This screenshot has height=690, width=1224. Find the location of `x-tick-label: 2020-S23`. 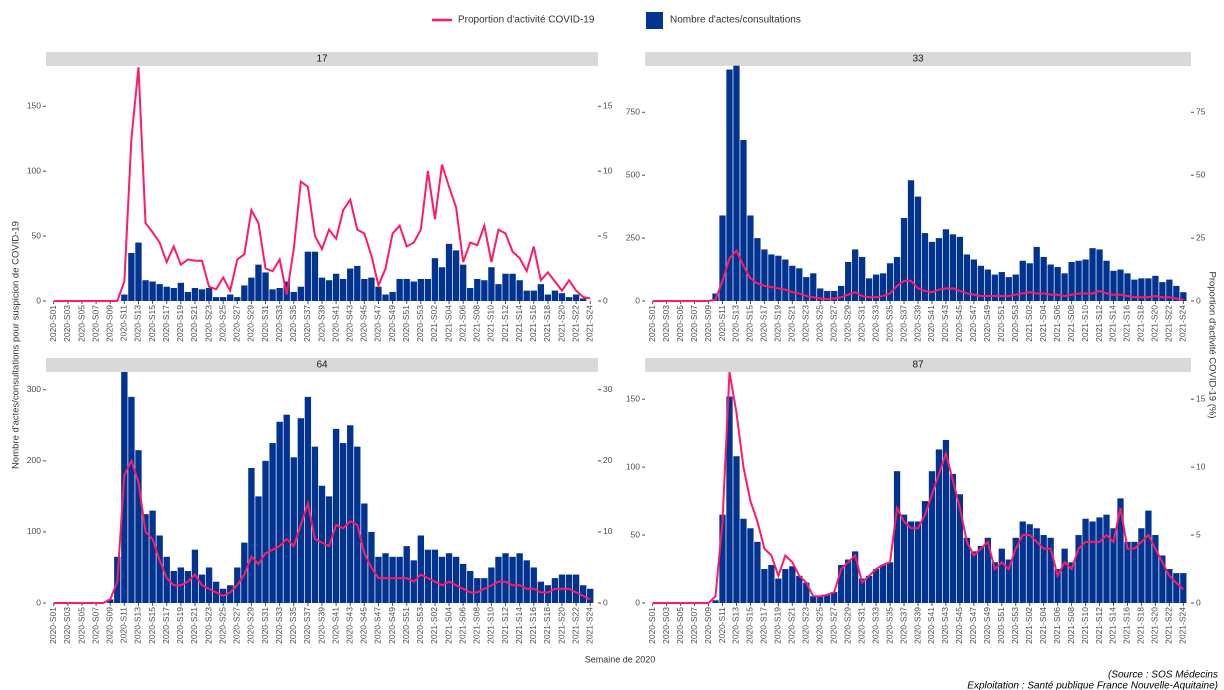

x-tick-label: 2020-S23 is located at coordinates (806, 625).